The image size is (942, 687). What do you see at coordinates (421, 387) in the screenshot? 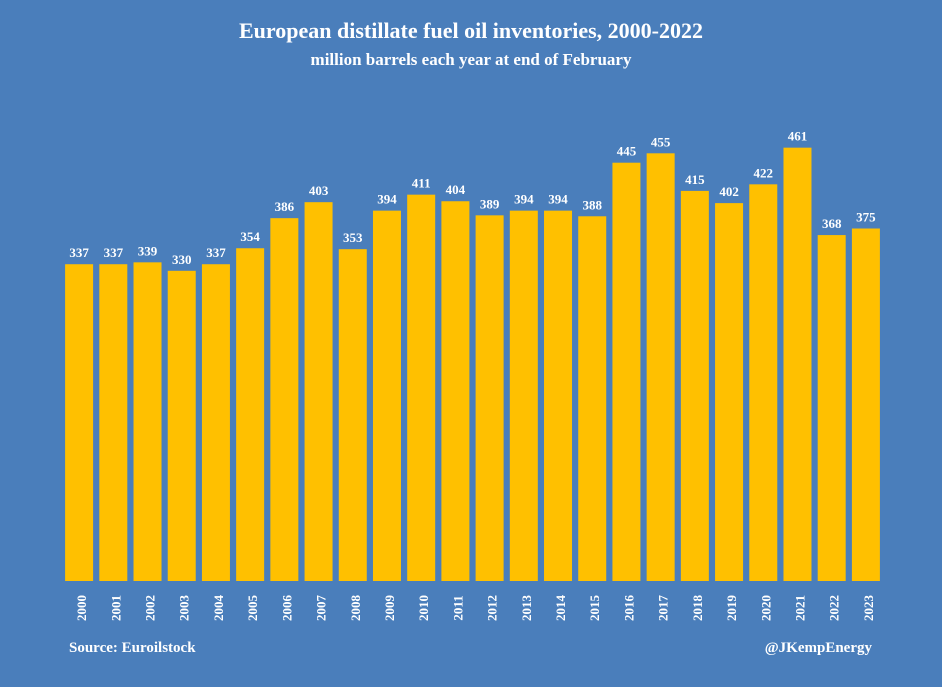
I see `bar-2010` at bounding box center [421, 387].